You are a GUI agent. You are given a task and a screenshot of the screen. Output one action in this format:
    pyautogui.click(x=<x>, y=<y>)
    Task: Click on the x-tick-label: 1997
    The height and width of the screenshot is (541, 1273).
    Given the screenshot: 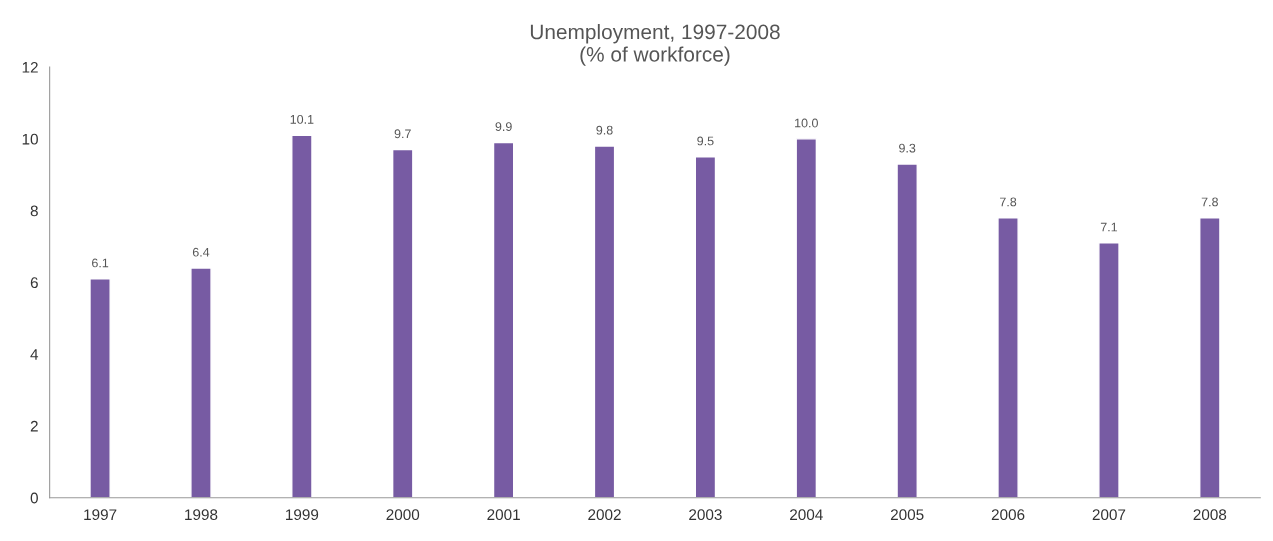 What is the action you would take?
    pyautogui.click(x=100, y=515)
    